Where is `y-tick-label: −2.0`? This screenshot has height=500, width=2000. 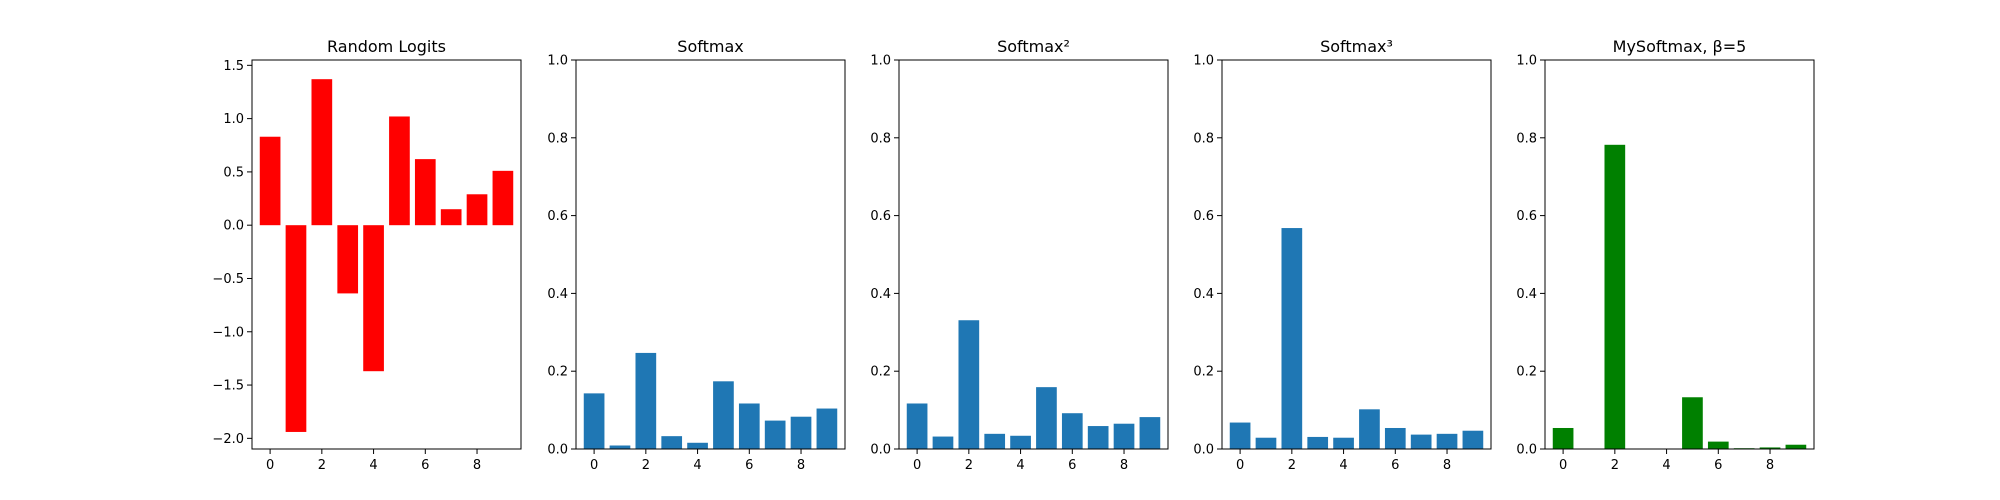 y-tick-label: −2.0 is located at coordinates (228, 439).